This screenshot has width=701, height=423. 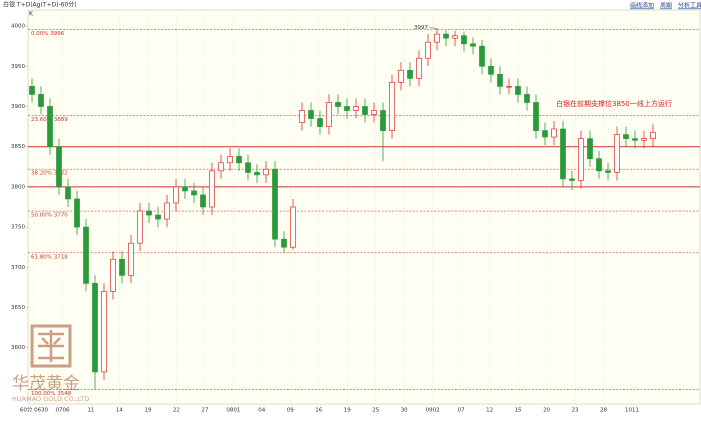 What do you see at coordinates (18, 187) in the screenshot?
I see `y-tick-label: 3800` at bounding box center [18, 187].